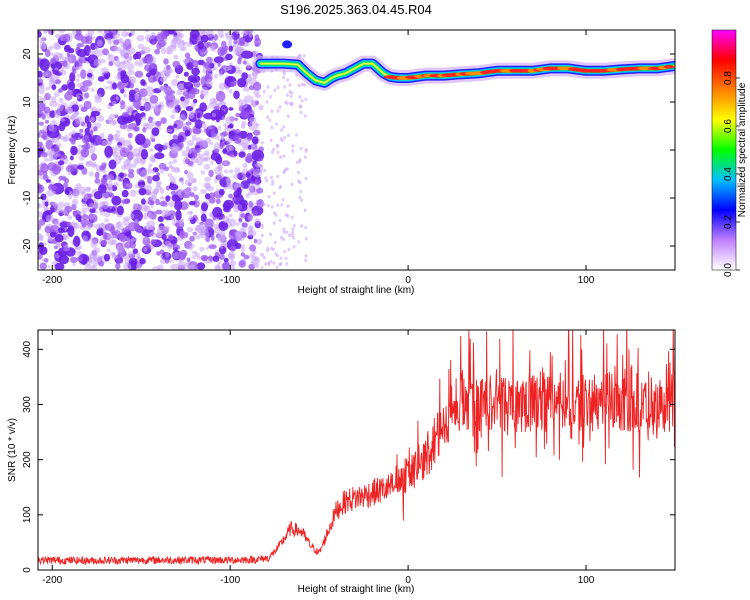 The image size is (750, 600). What do you see at coordinates (356, 589) in the screenshot?
I see `snr-x-label: Height of straight line (km)` at bounding box center [356, 589].